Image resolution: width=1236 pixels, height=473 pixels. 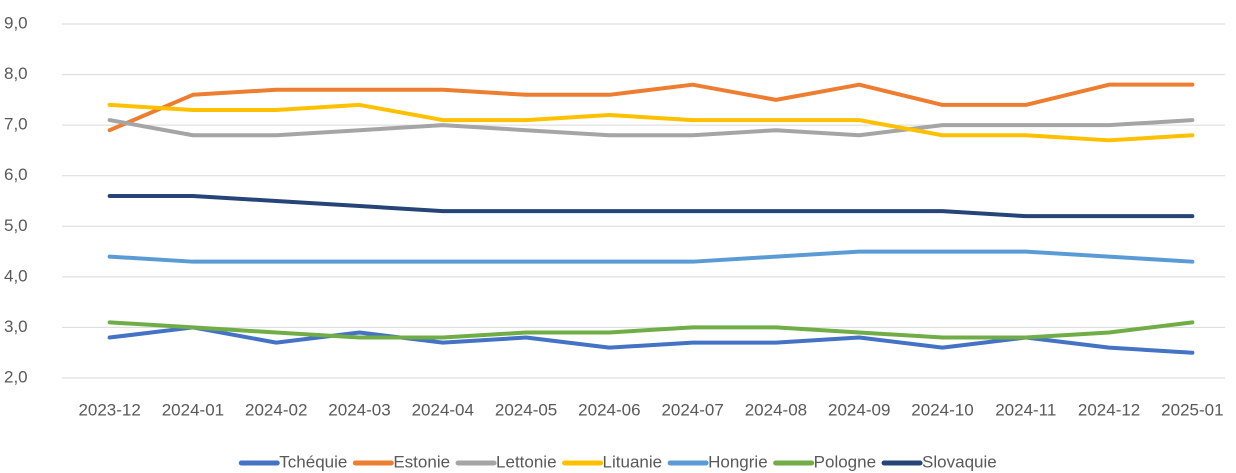 What do you see at coordinates (942, 409) in the screenshot?
I see `x-tick-label: 2024-10` at bounding box center [942, 409].